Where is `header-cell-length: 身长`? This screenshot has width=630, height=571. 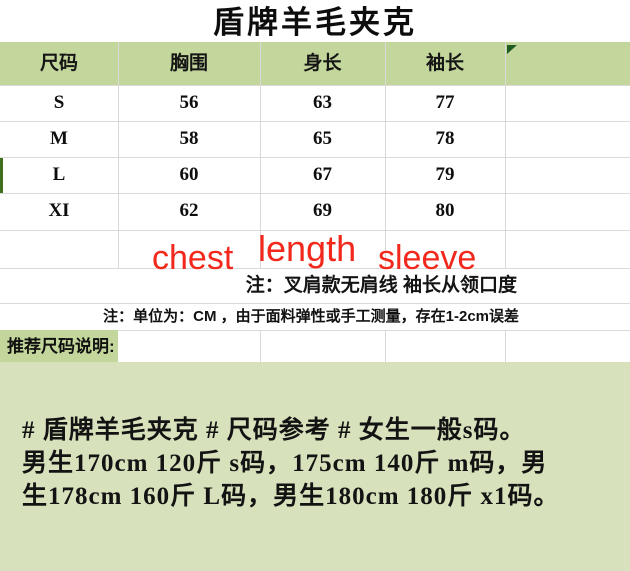 header-cell-length: 身长 is located at coordinates (322, 63).